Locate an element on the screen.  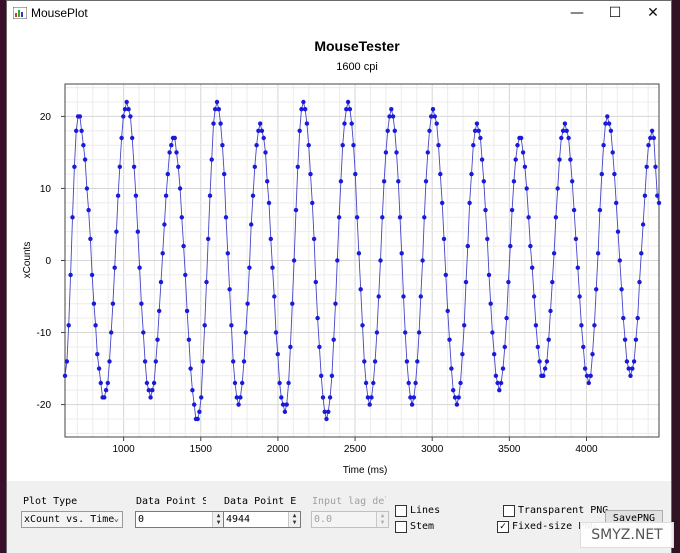
minimize-button: — is located at coordinates (577, 13).